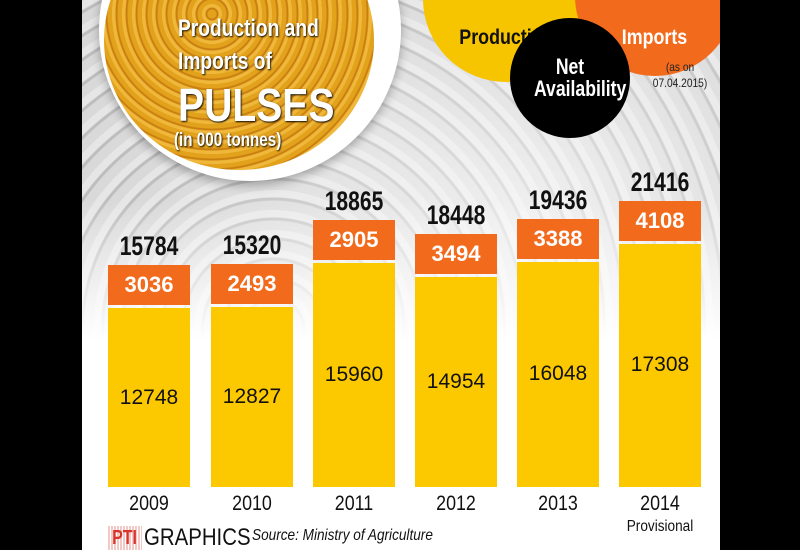 This screenshot has height=550, width=800. Describe the element at coordinates (660, 503) in the screenshot. I see `year-tick-label: 2014` at that location.